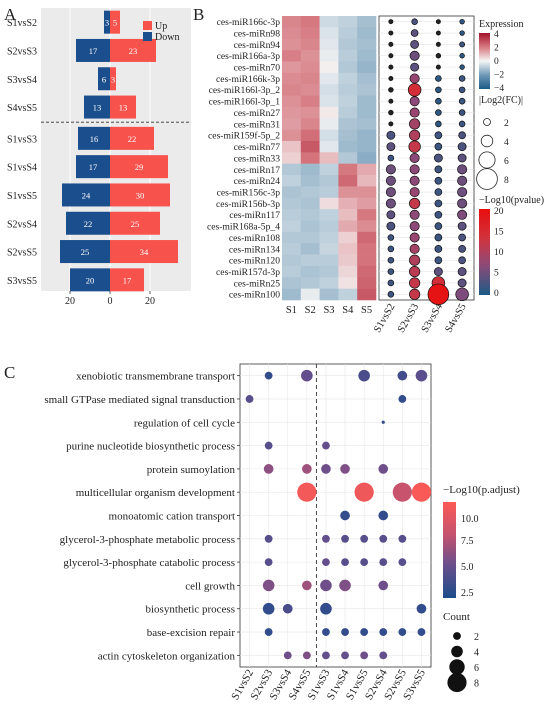 This screenshot has width=550, height=709. What do you see at coordinates (167, 656) in the screenshot?
I see `term-label: actin cytoskeleton organization` at bounding box center [167, 656].